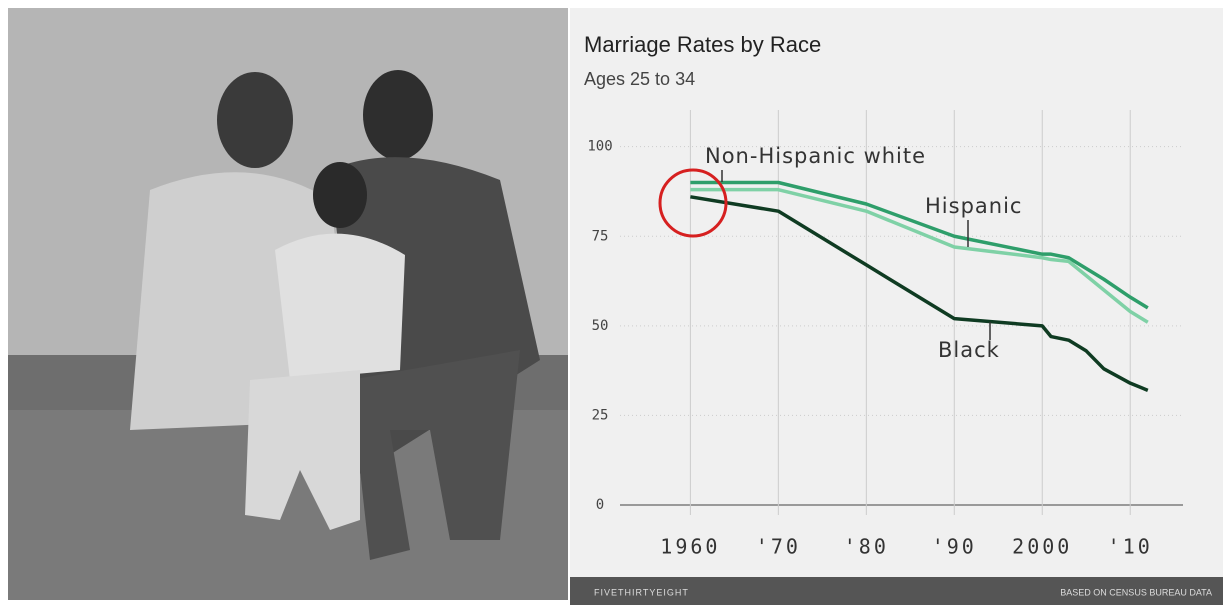 Image resolution: width=1223 pixels, height=610 pixels. Describe the element at coordinates (600, 505) in the screenshot. I see `y-tick-label: 0` at that location.